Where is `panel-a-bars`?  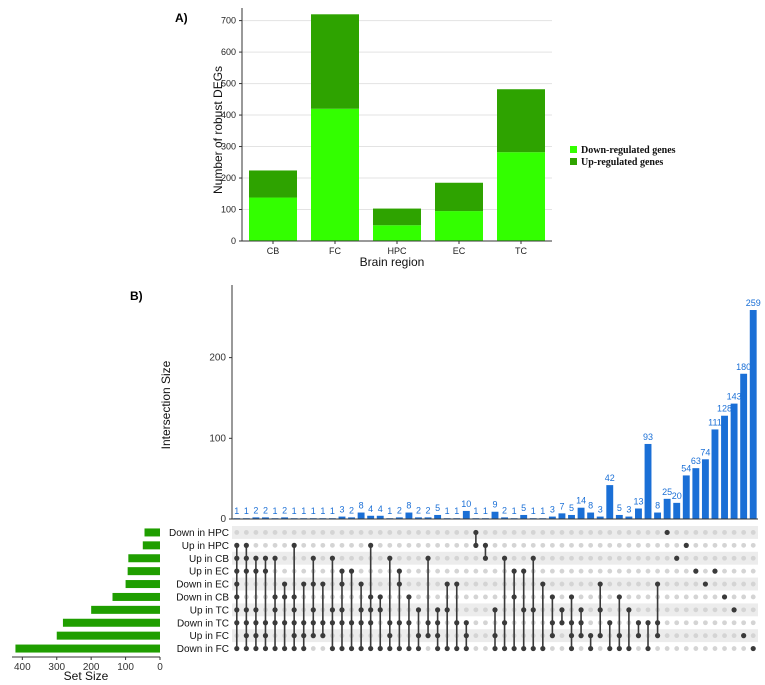 panel-a-bars is located at coordinates (397, 127).